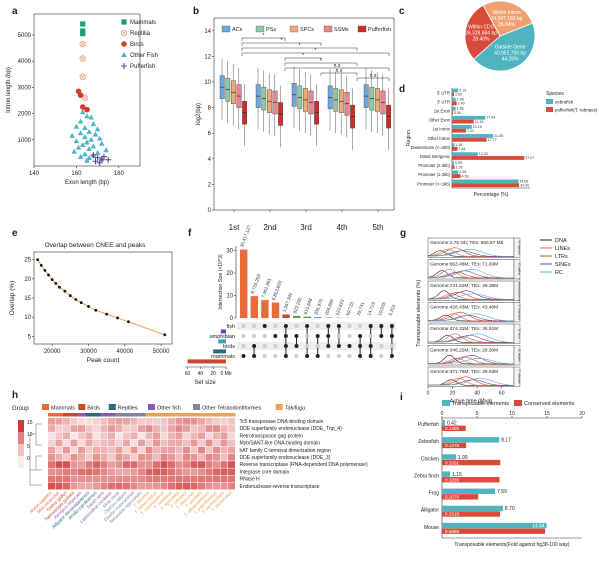 Image resolution: width=600 pixels, height=574 pixels. Describe the element at coordinates (379, 30) in the screenshot. I see `panel-b-legend-label: Pufferfish` at that location.